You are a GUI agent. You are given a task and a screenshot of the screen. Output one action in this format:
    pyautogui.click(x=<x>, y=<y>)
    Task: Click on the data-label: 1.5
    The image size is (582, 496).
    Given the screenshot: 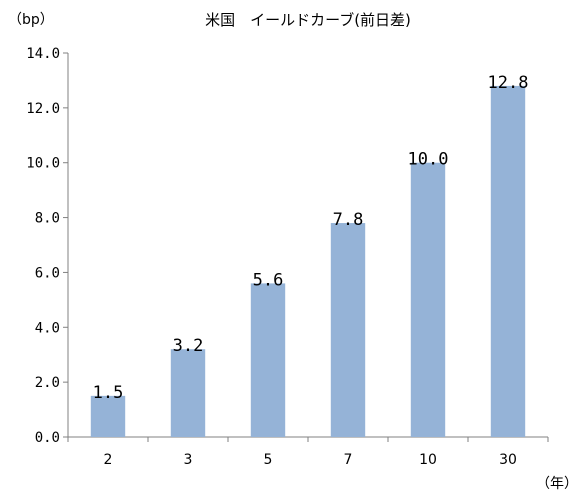 What is the action you would take?
    pyautogui.click(x=108, y=393)
    